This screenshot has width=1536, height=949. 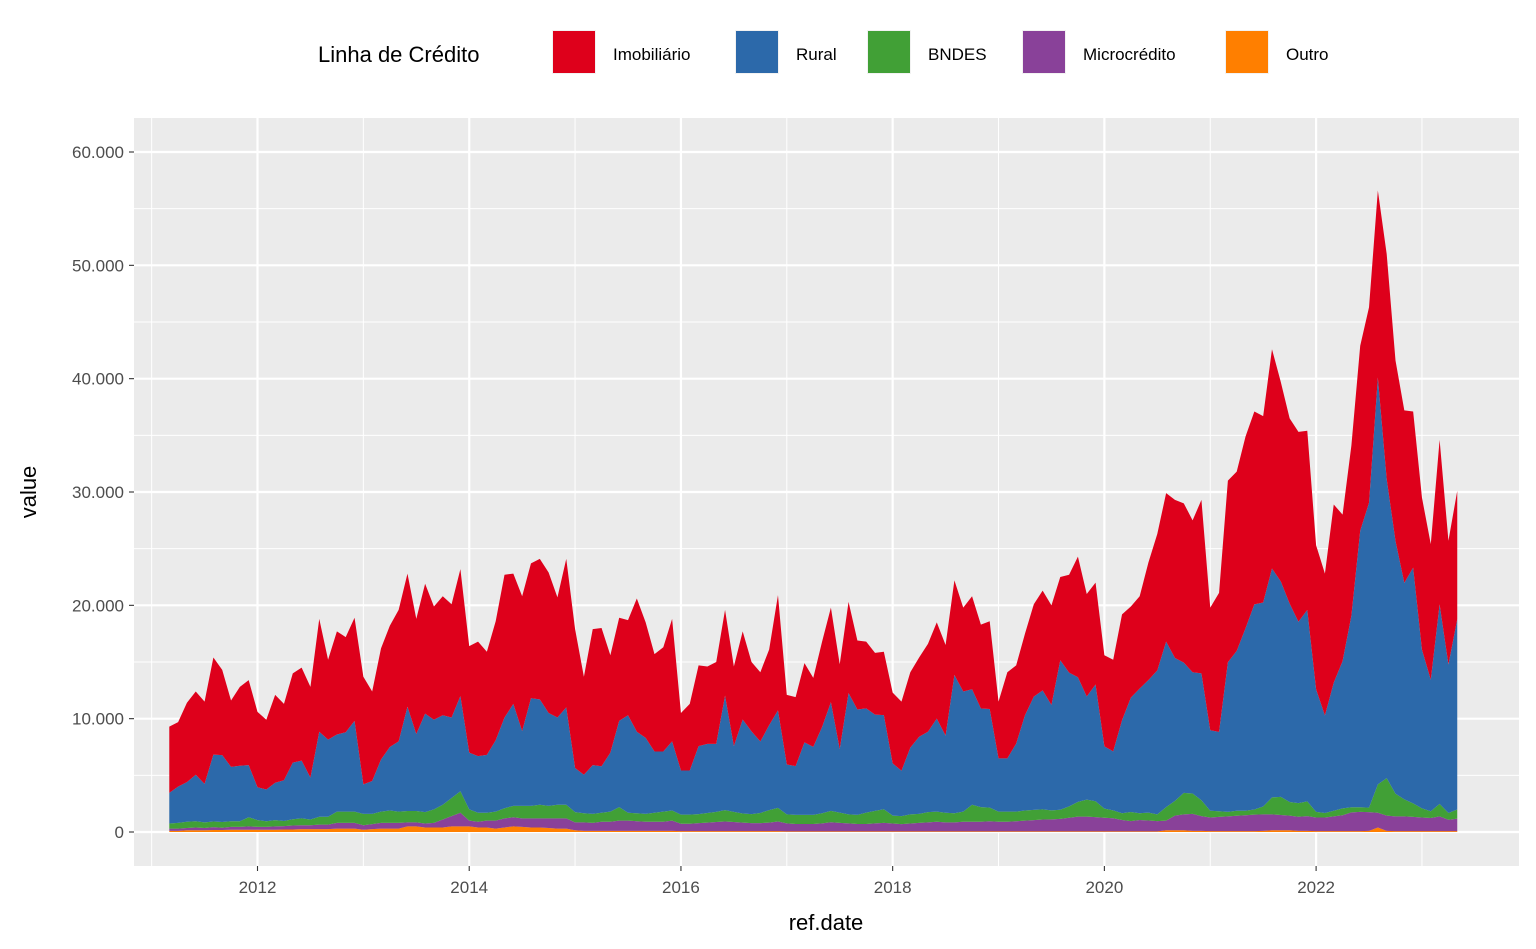 I want to click on legend-title: Linha de Crédito, so click(x=398, y=54).